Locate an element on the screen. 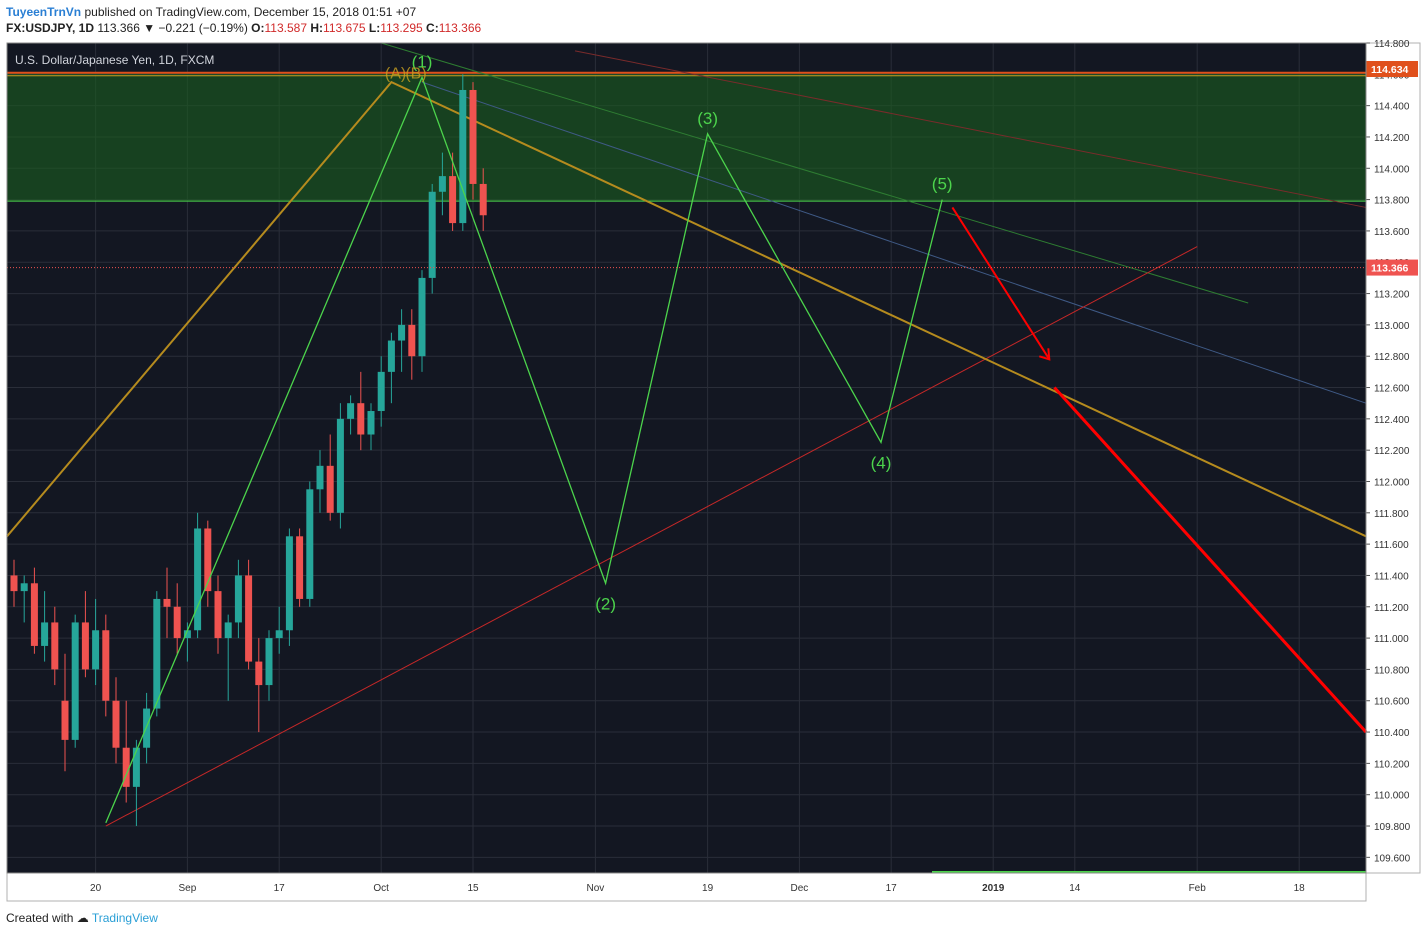 The height and width of the screenshot is (937, 1424). y-tick-label: 113.200 is located at coordinates (1392, 295).